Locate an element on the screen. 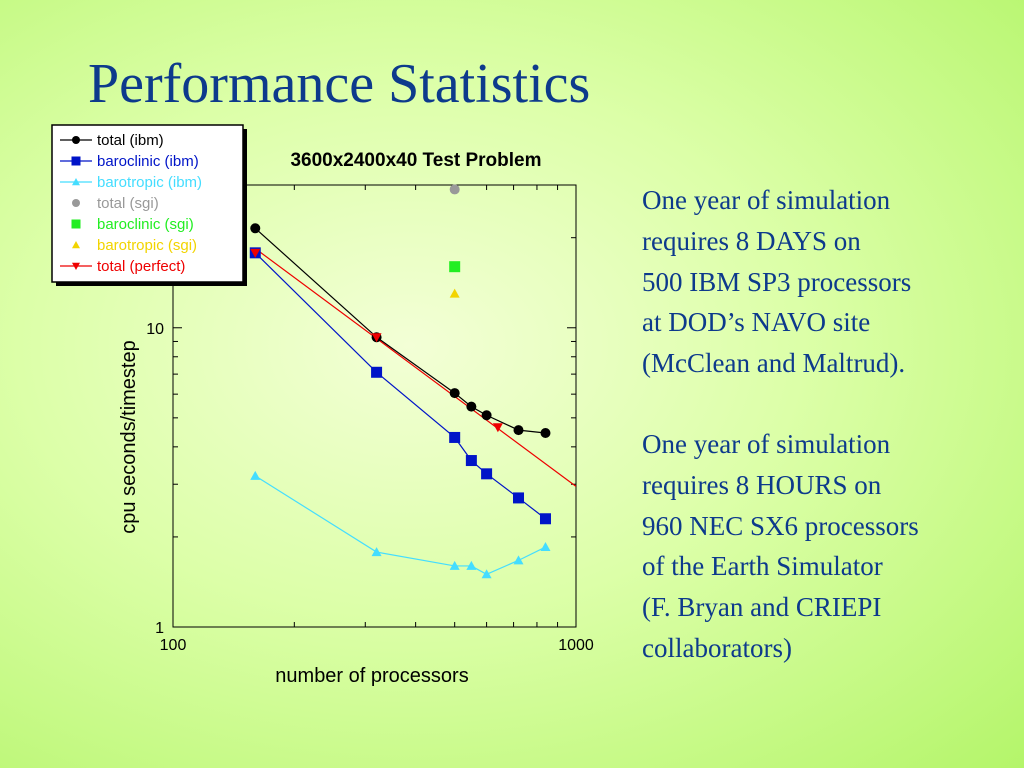 The image size is (1024, 768). paragraph-gap is located at coordinates (828, 404).